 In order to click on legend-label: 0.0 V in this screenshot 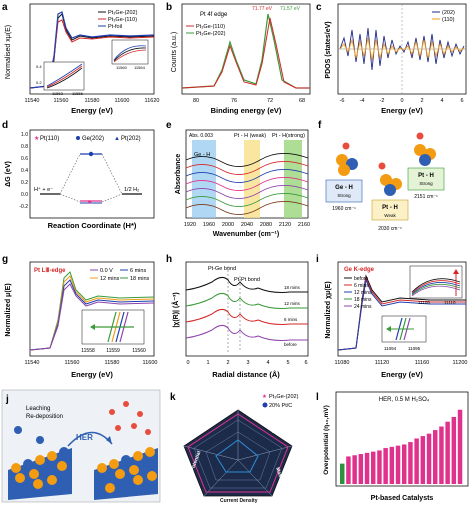, I will do `click(106, 271)`.